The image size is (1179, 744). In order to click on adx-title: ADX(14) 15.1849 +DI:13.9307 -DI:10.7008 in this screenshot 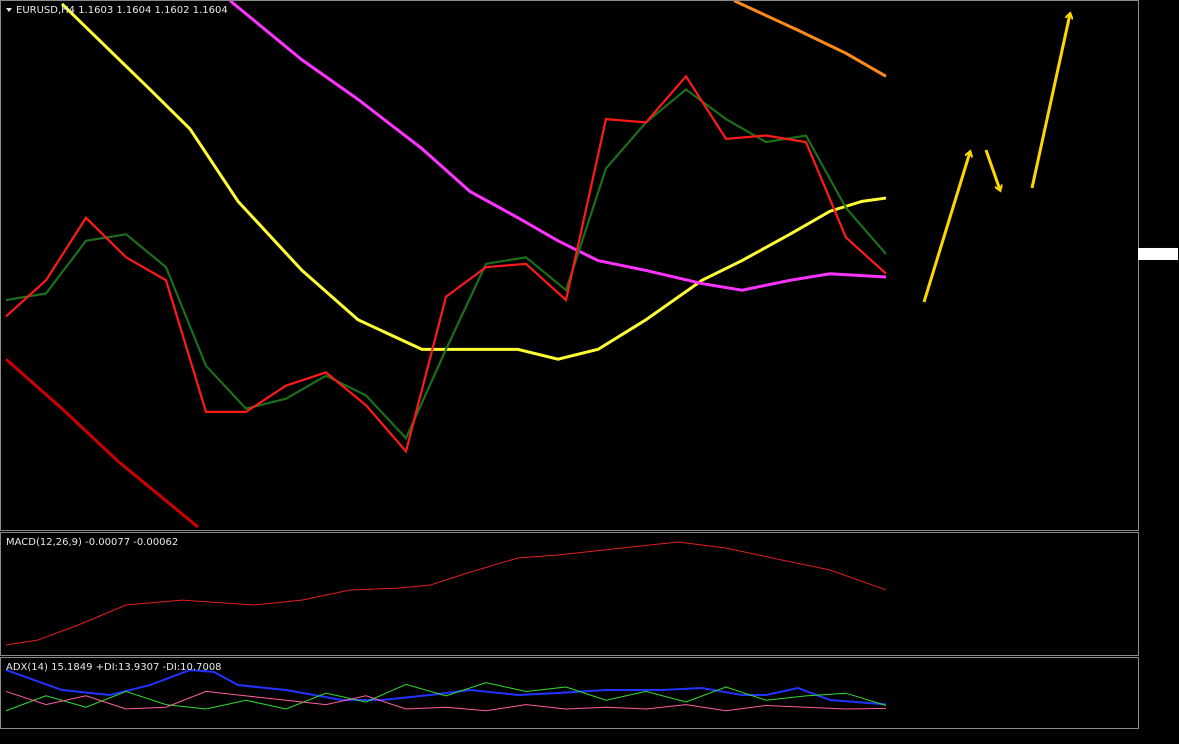, I will do `click(114, 667)`.